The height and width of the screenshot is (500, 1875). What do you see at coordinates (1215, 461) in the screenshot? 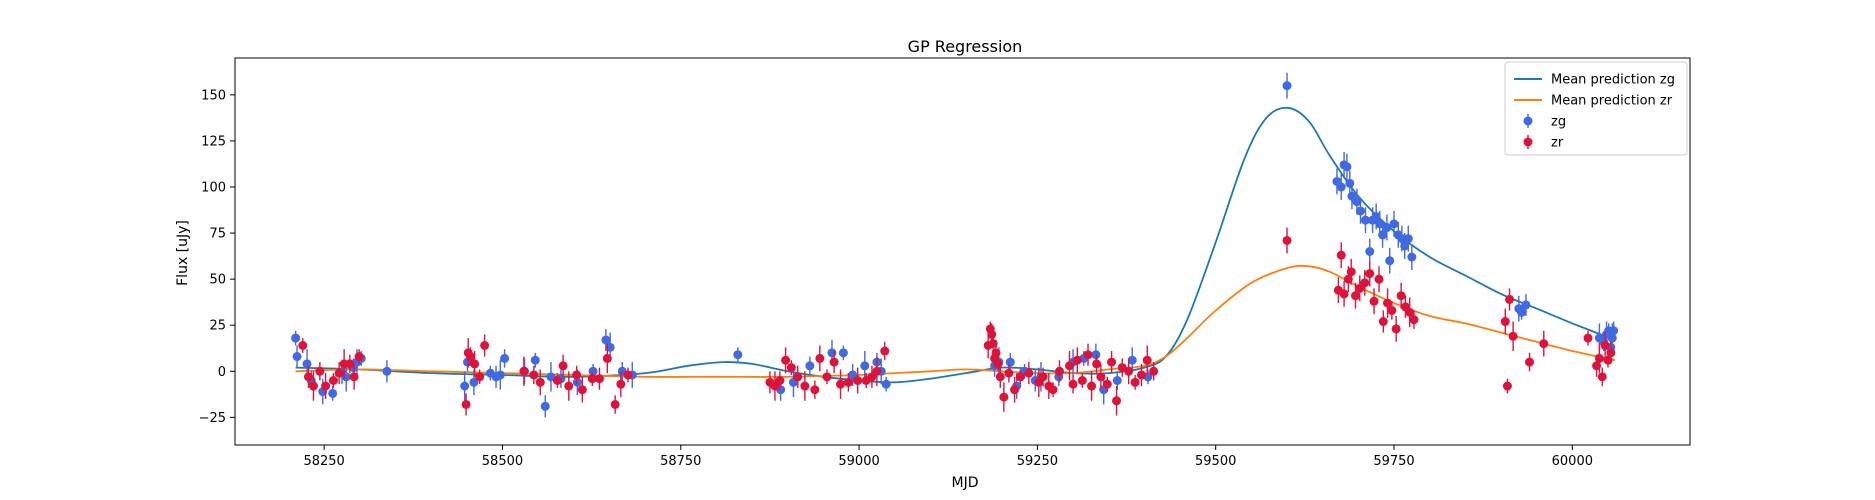
I see `x-tick-label-5: 59500` at bounding box center [1215, 461].